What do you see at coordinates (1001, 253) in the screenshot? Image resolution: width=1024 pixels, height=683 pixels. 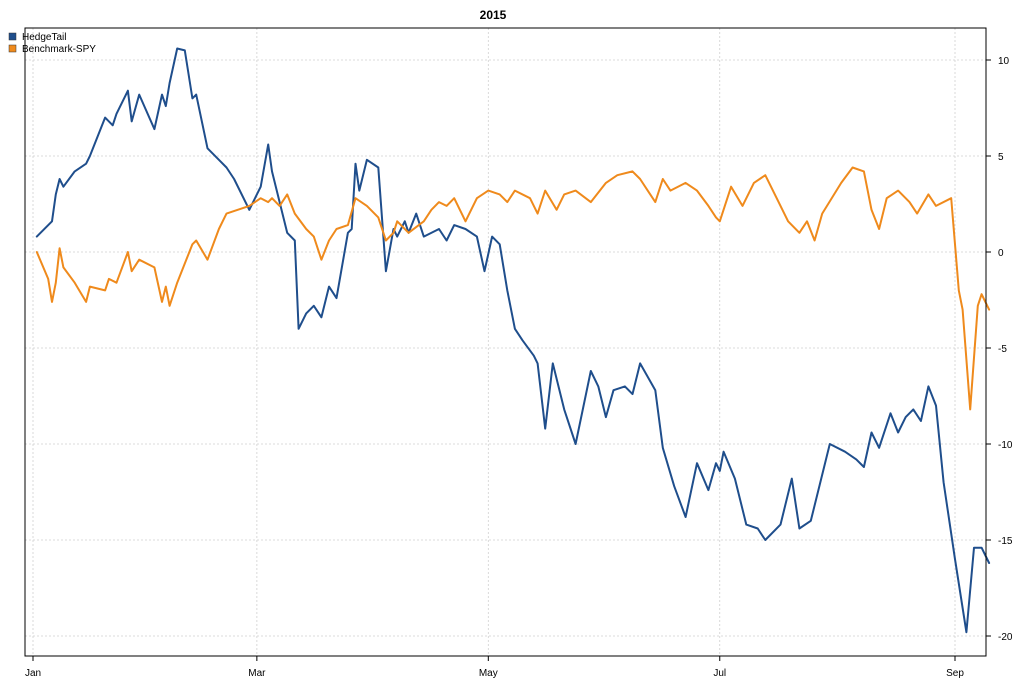 I see `y-tick-label: 0` at bounding box center [1001, 253].